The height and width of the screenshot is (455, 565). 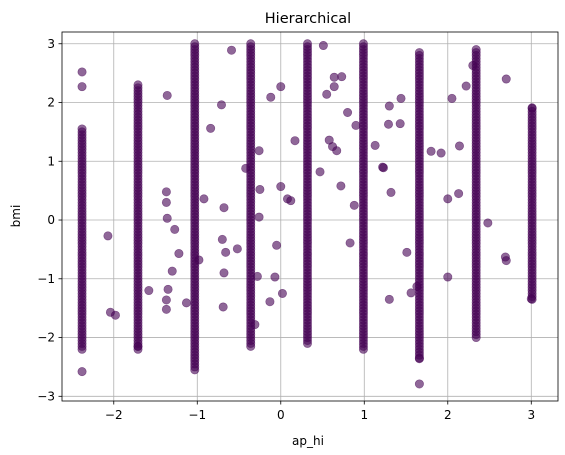 I want to click on x-axis-ticks: −2 −1 0 1 2 3, so click(x=320, y=411).